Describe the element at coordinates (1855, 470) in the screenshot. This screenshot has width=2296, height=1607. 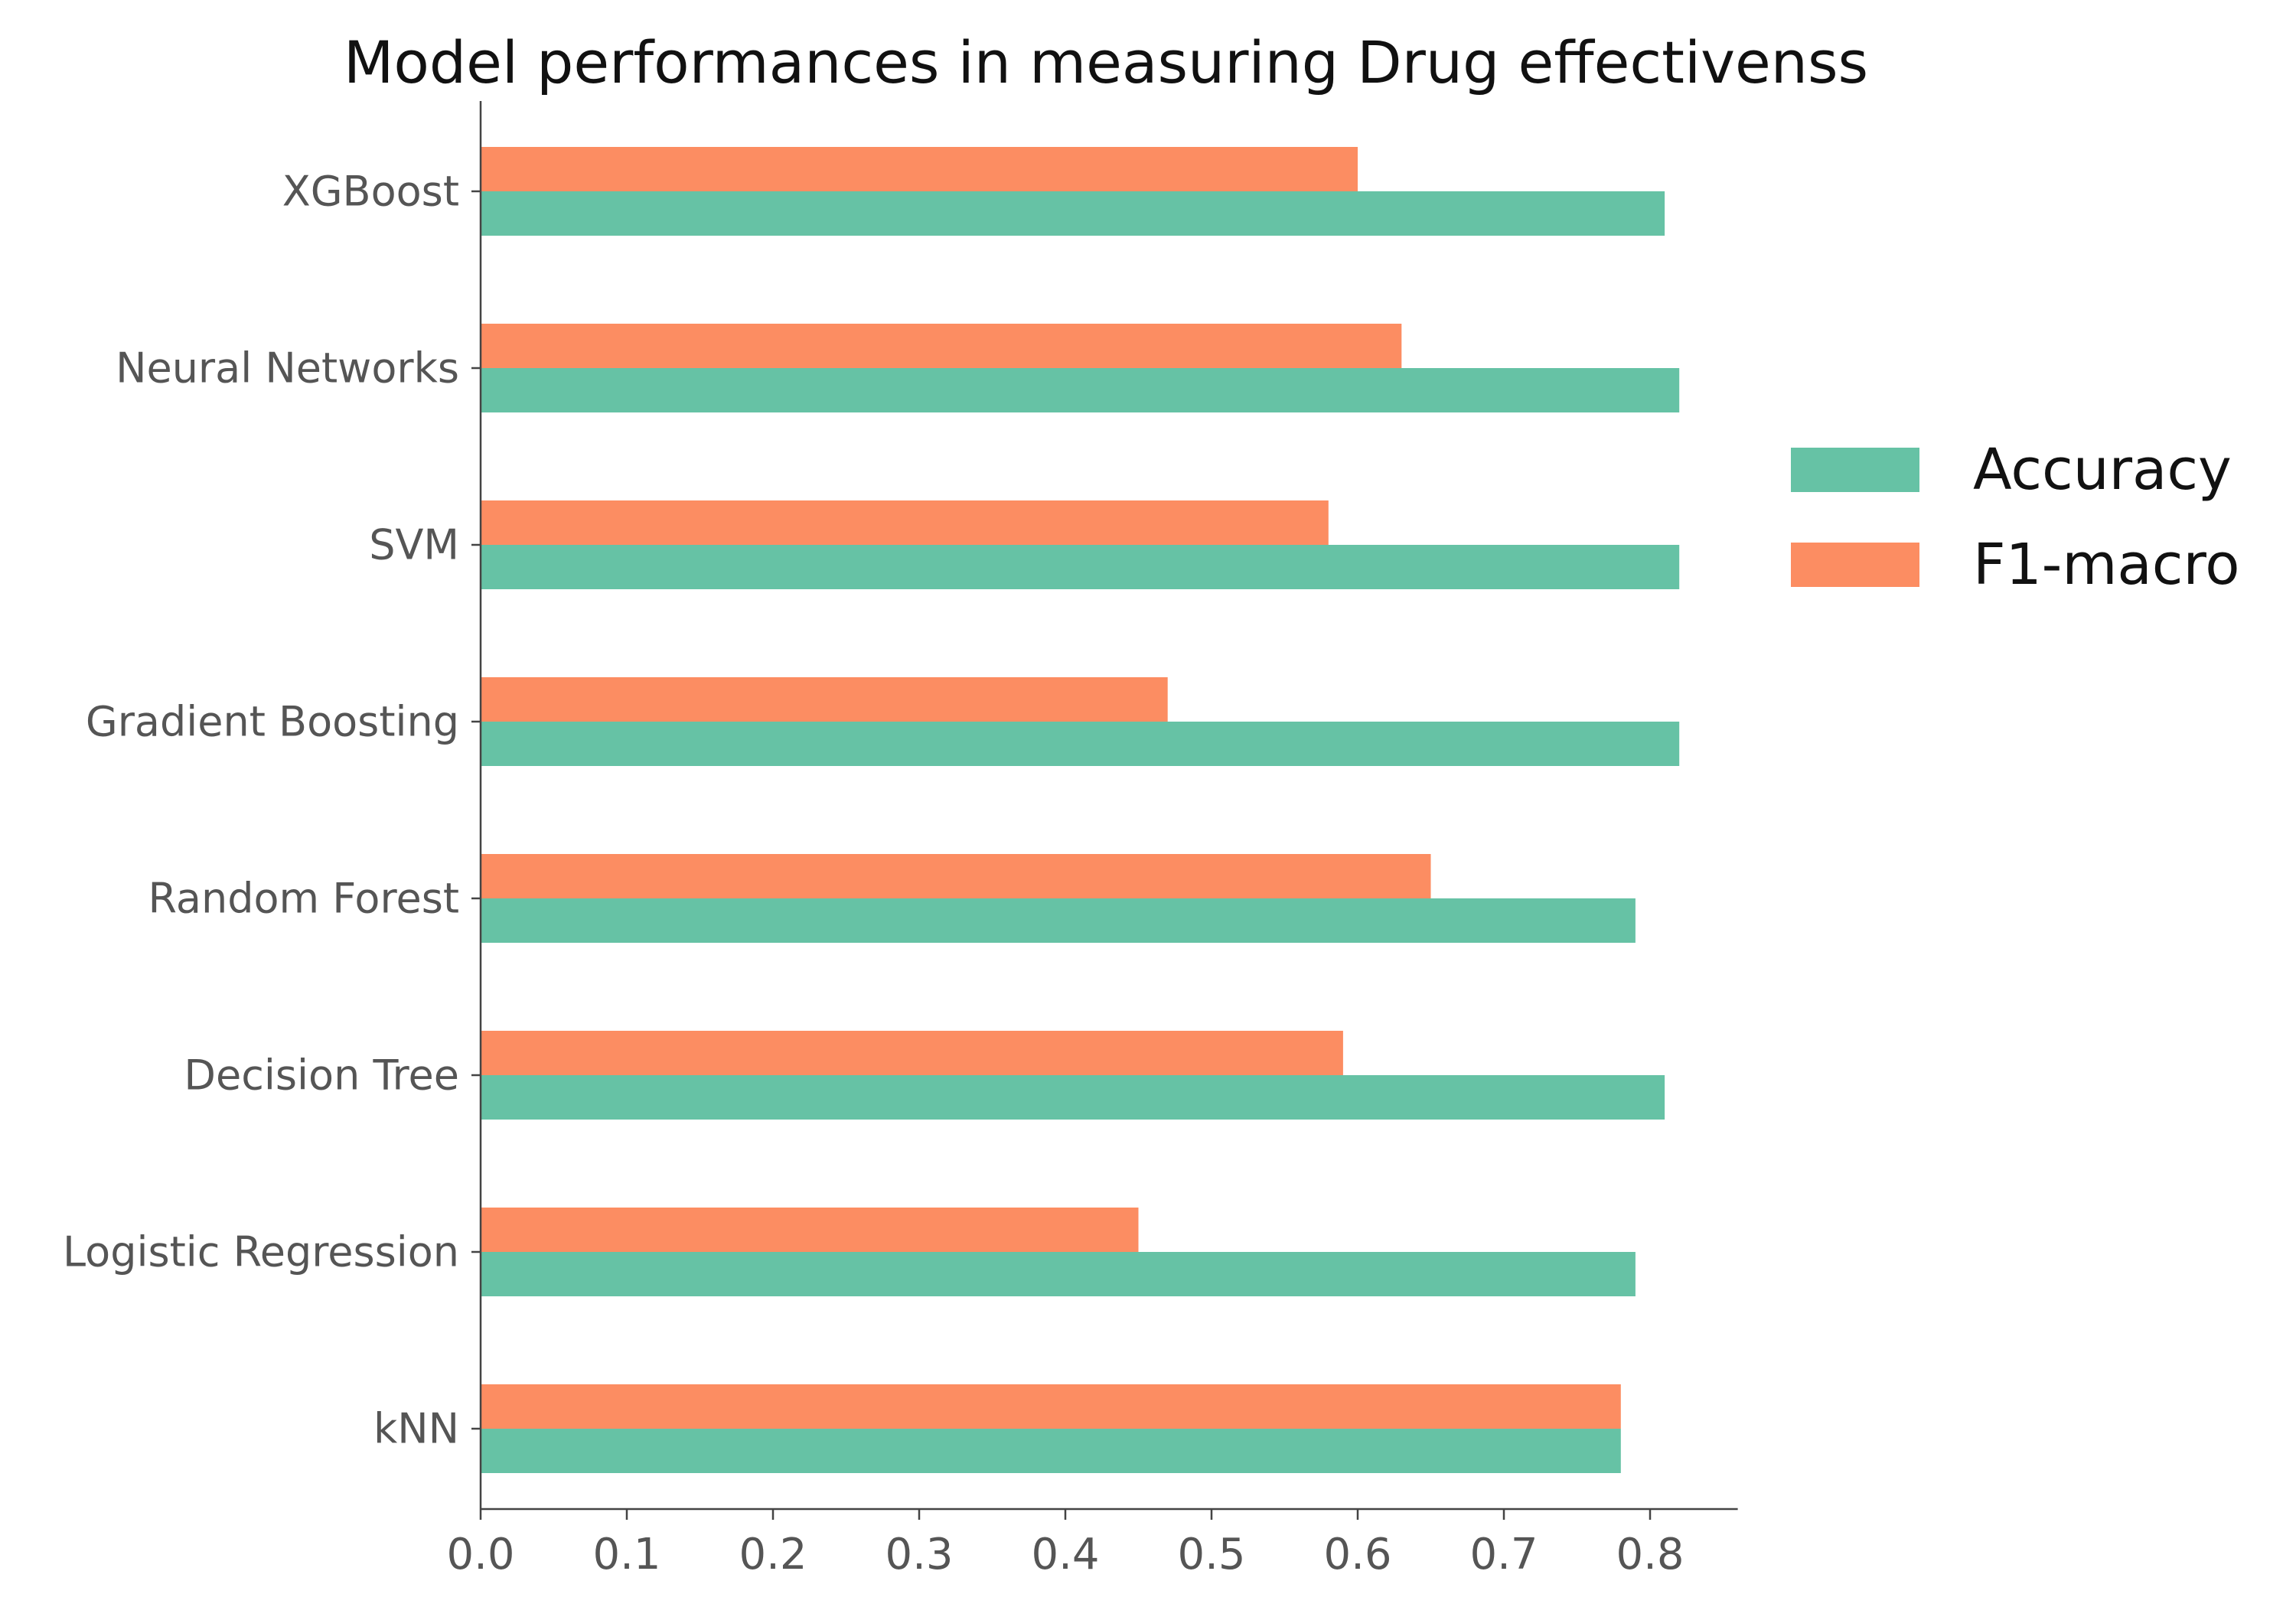
I see `legend-swatch-accuracy` at that location.